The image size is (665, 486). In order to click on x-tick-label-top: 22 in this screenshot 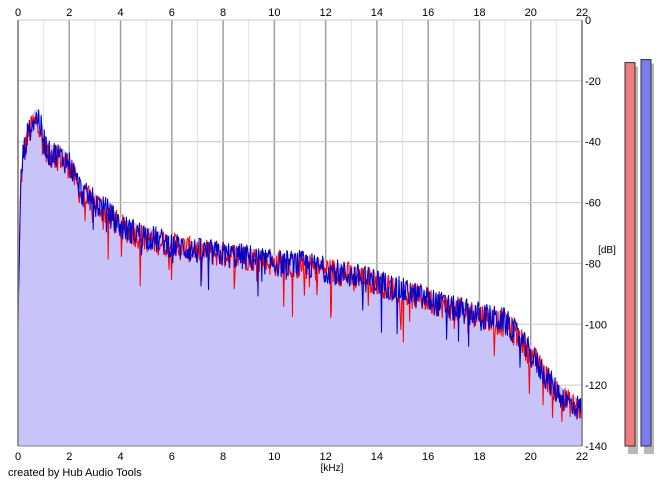, I will do `click(582, 13)`.